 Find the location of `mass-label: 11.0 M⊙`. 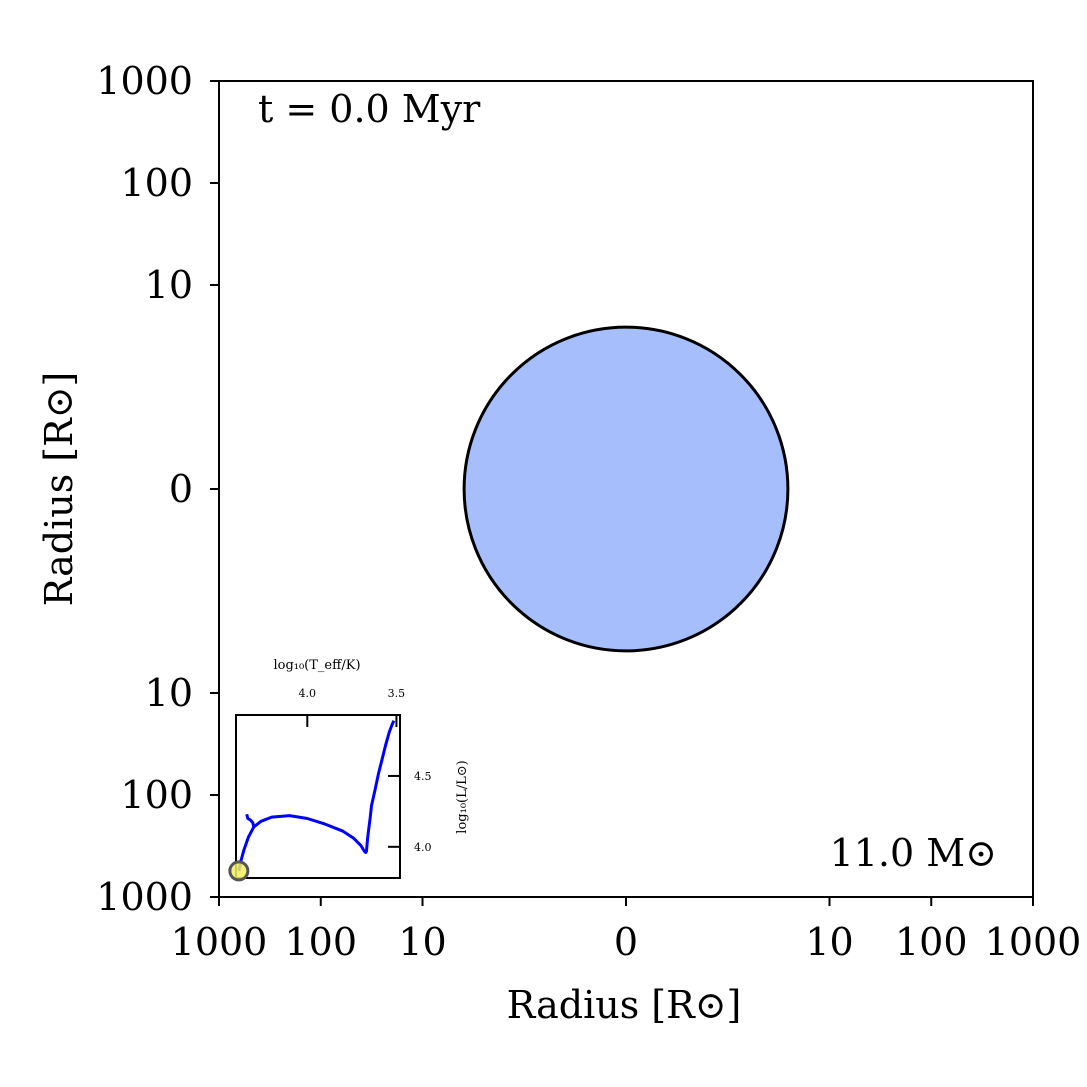

mass-label: 11.0 M⊙ is located at coordinates (913, 853).